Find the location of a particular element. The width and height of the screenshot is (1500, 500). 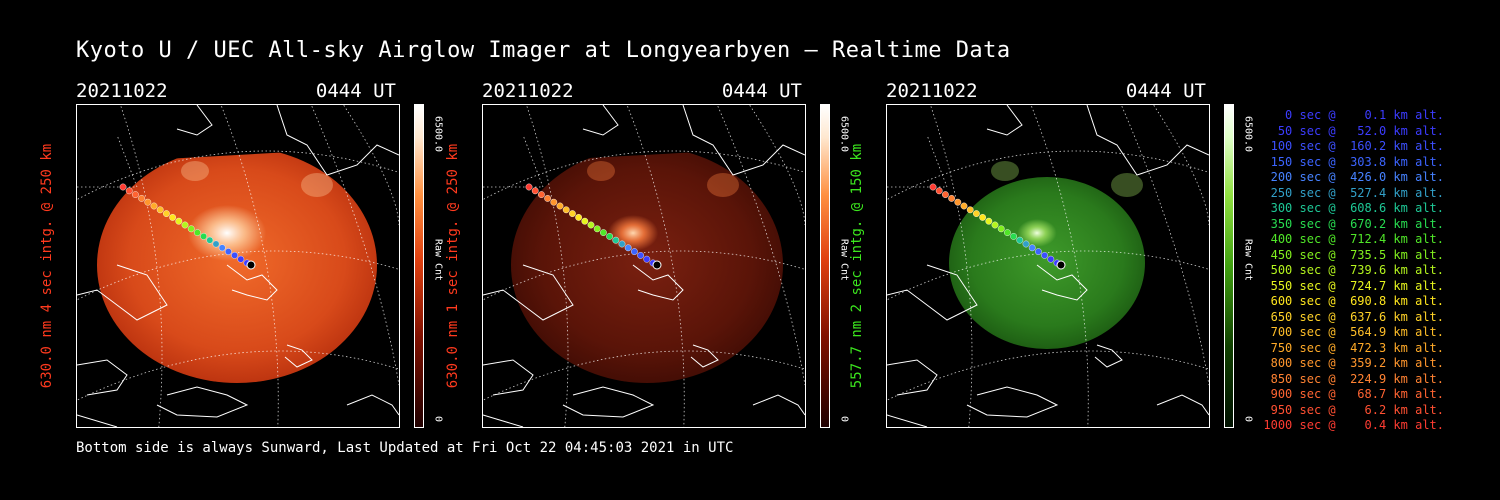

legend-row: 0 sec @ 0.1 km alt. is located at coordinates (1353, 115).